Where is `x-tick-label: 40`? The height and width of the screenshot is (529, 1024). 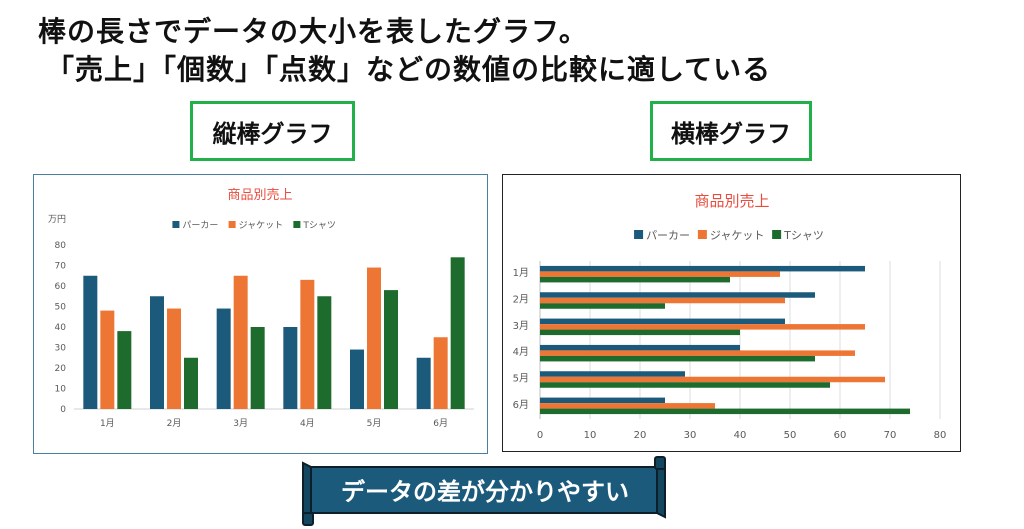 x-tick-label: 40 is located at coordinates (740, 435).